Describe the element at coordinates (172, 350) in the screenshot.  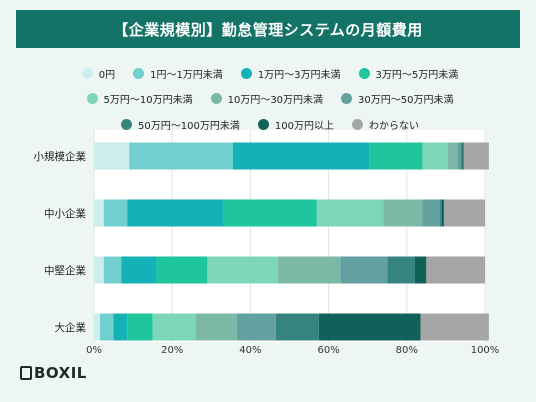
I see `x-tick-label: 20%` at that location.